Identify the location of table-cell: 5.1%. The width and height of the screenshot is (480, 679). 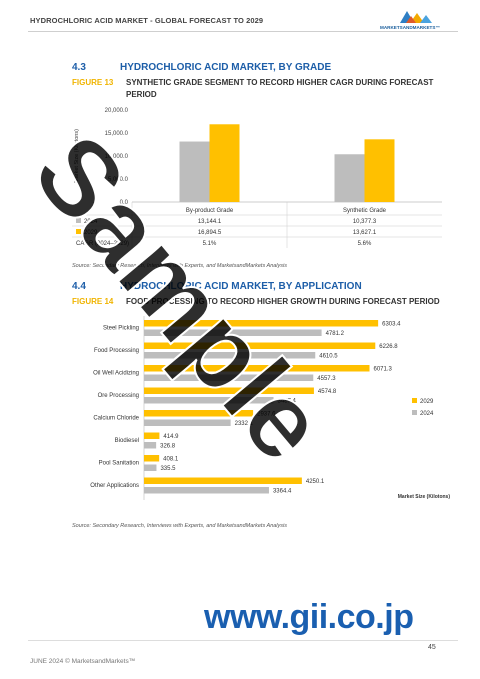
(210, 244).